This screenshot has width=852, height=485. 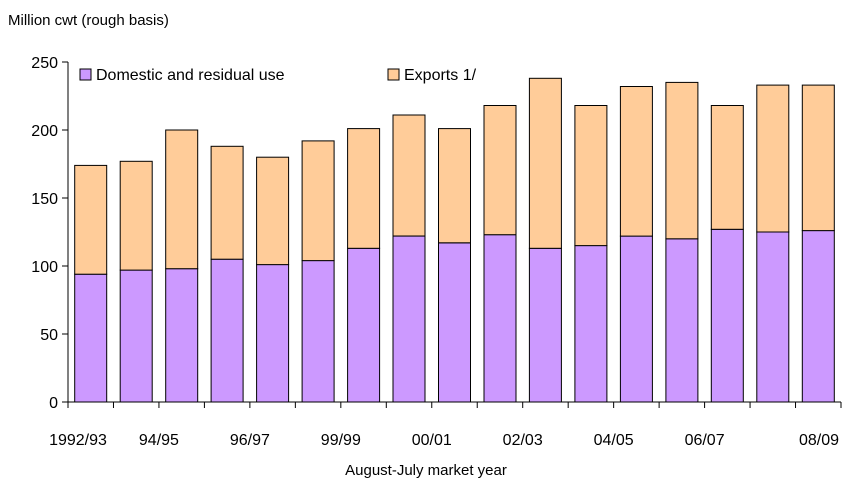 What do you see at coordinates (44, 131) in the screenshot?
I see `y-tick-label: 200` at bounding box center [44, 131].